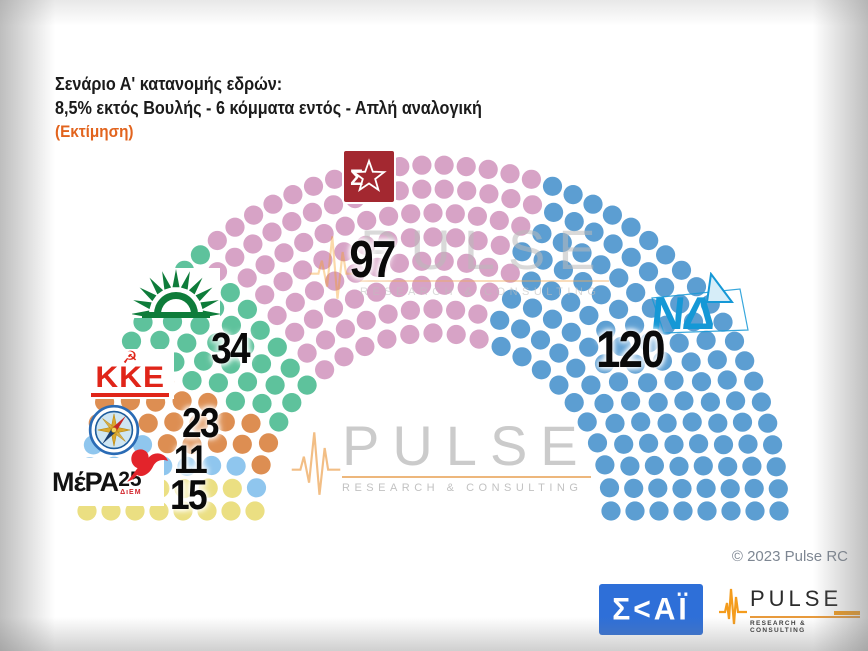  Describe the element at coordinates (369, 176) in the screenshot. I see `syriza-logo-icon: Σ` at that location.